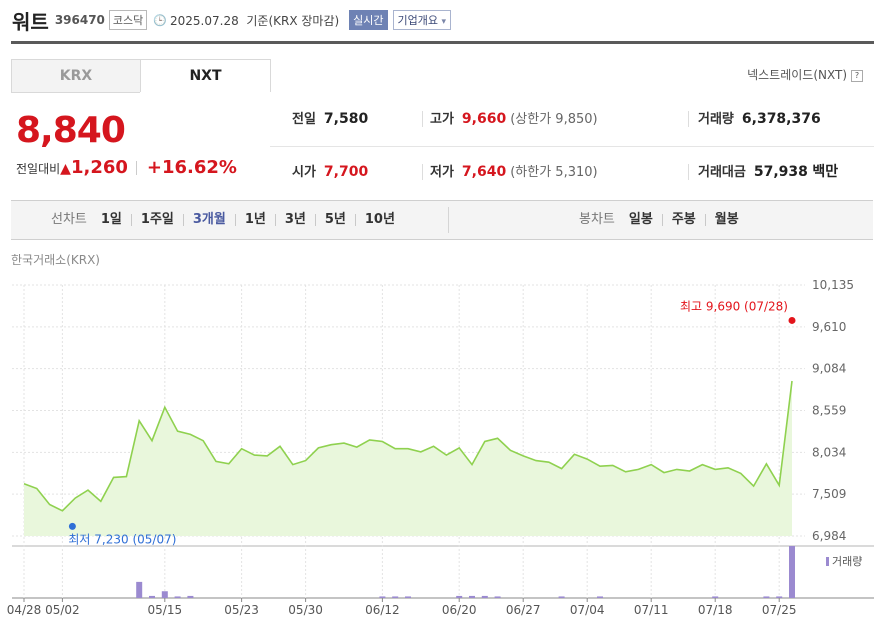  I want to click on volume-legend-swatch, so click(827, 561).